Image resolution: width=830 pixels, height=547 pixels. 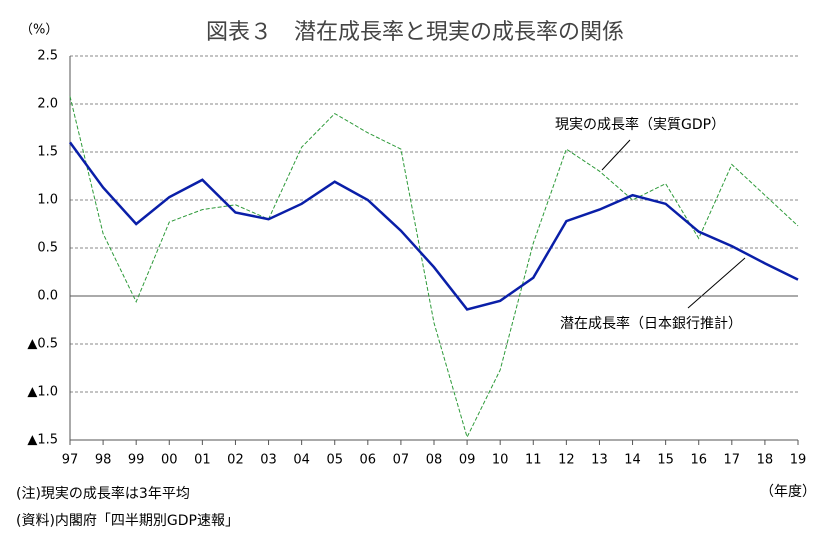 I want to click on x-tick-label: 12, so click(x=566, y=460).